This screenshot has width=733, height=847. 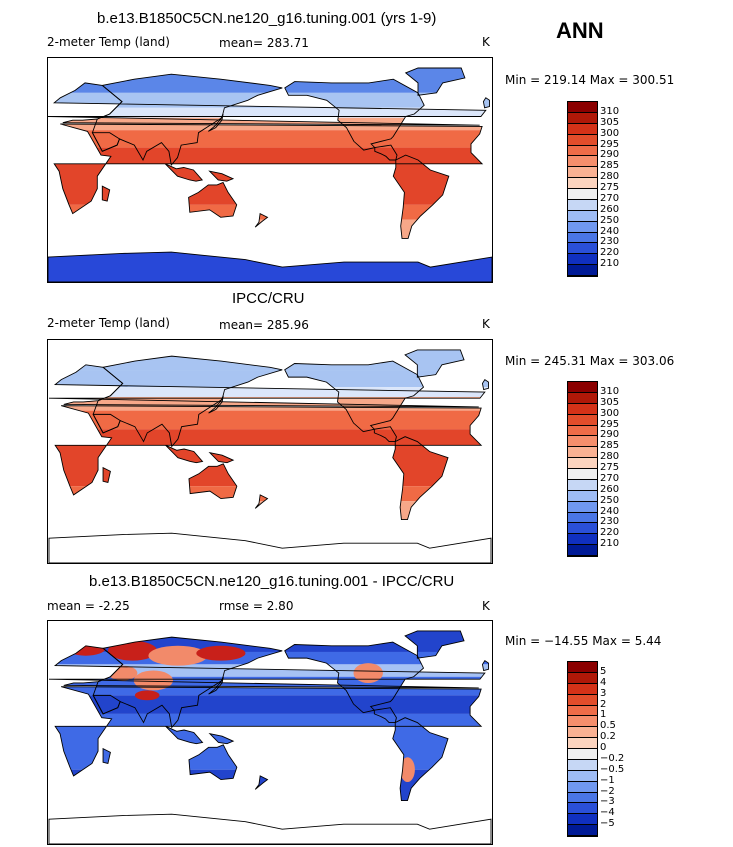 What do you see at coordinates (264, 325) in the screenshot?
I see `panel2-mean: mean= 285.96` at bounding box center [264, 325].